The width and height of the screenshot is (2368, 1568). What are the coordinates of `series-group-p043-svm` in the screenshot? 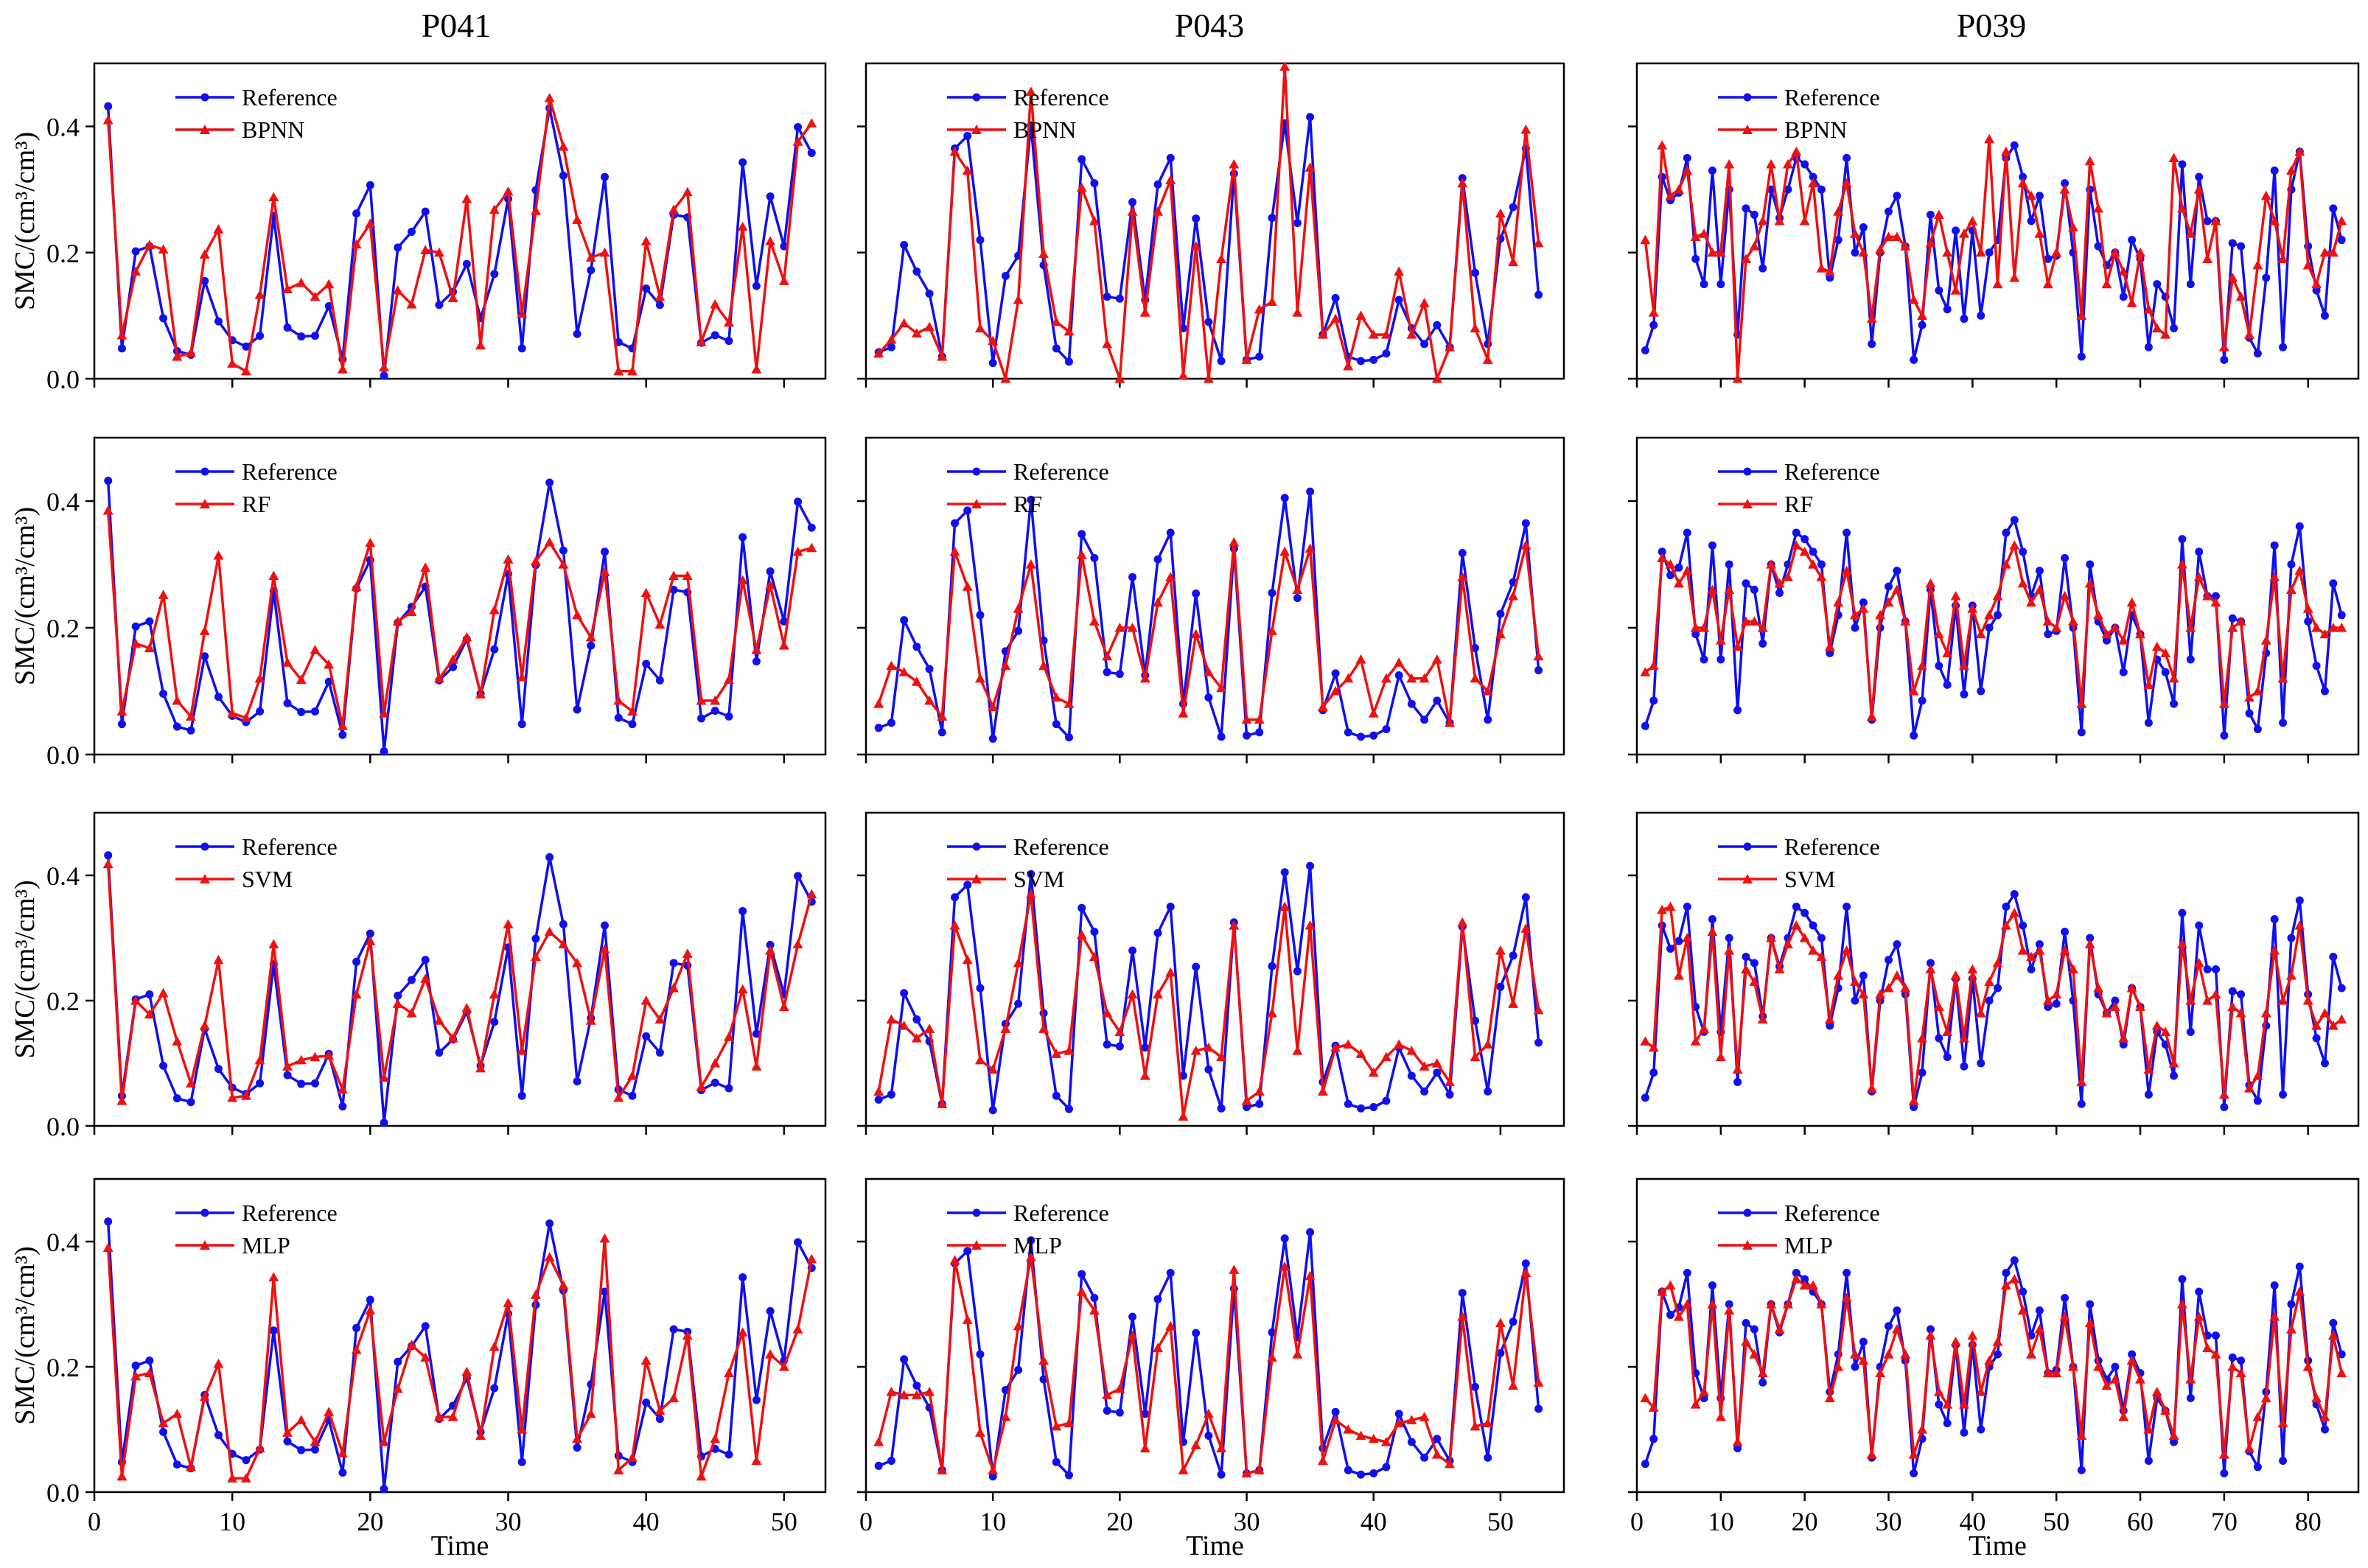 It's located at (1208, 991).